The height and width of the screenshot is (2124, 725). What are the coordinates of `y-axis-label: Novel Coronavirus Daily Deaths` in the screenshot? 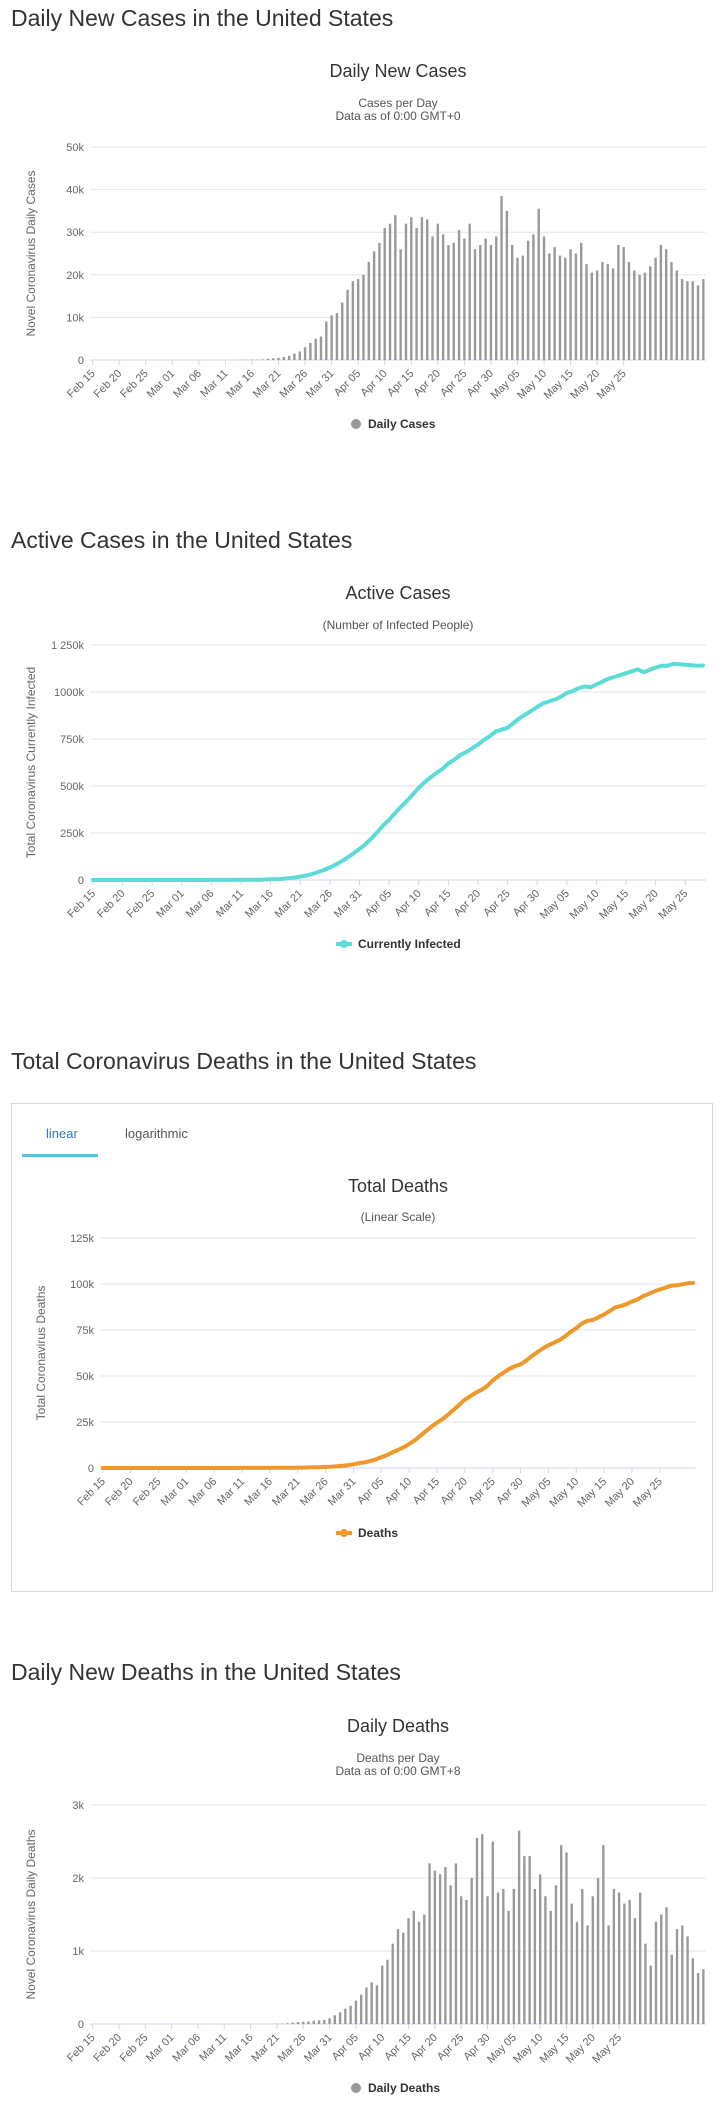 It's located at (31, 1914).